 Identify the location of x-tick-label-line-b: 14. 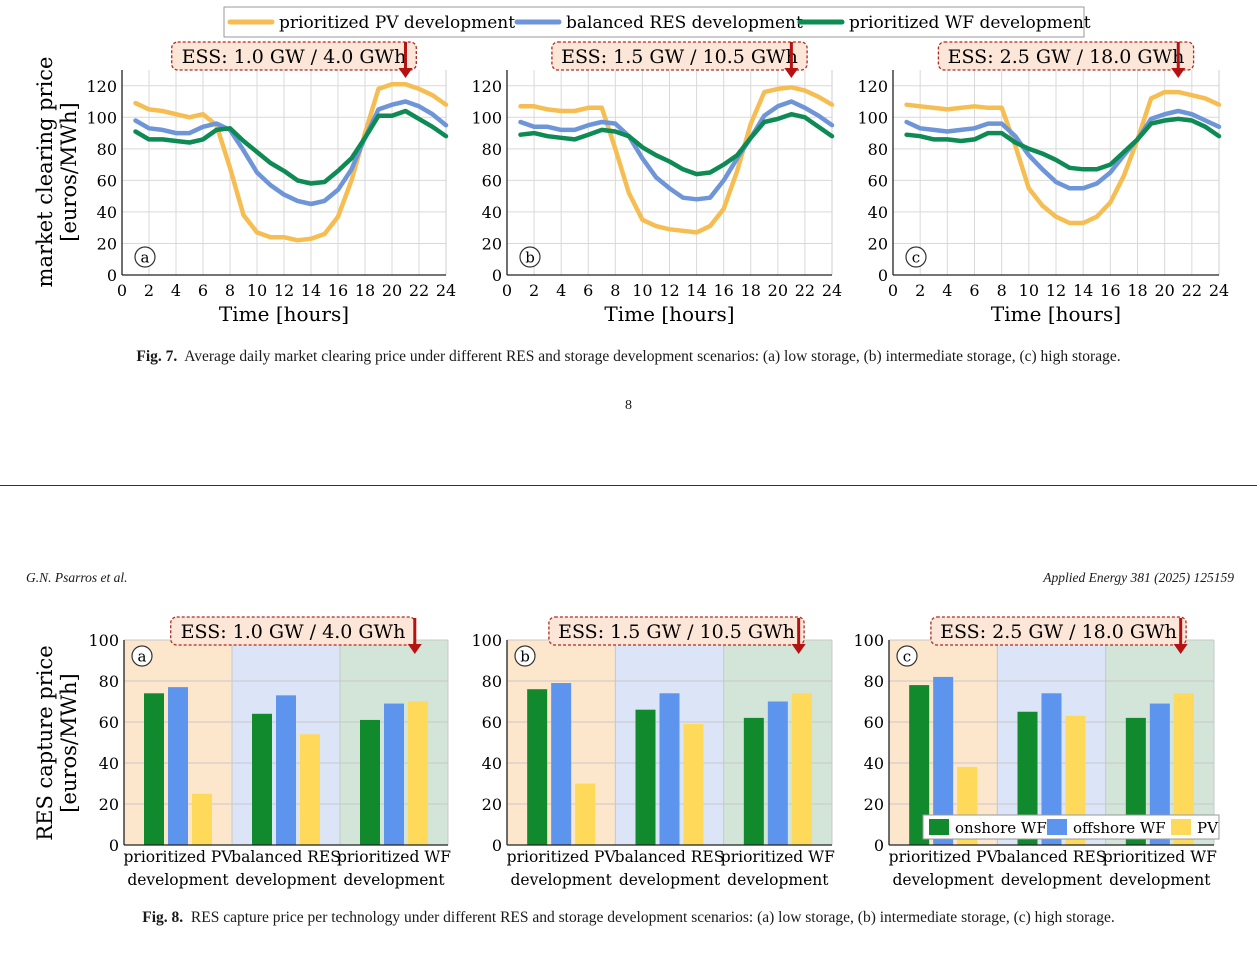
(696, 290).